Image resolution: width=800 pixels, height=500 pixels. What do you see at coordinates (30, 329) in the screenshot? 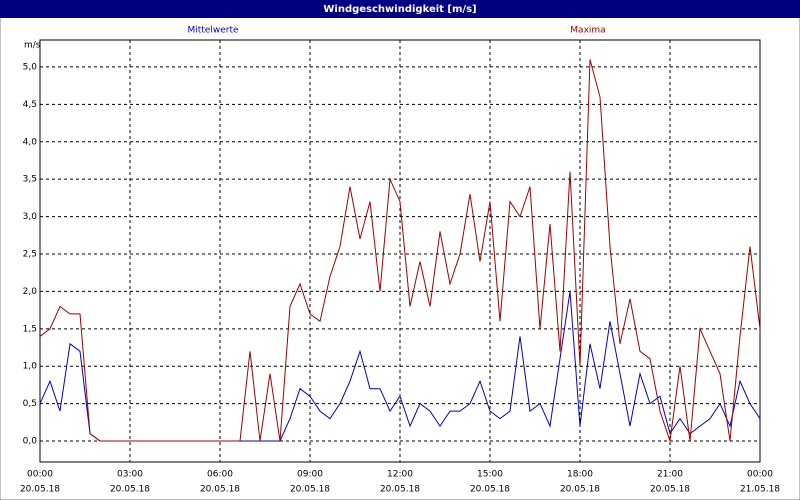
I see `y-tick-label: 1,5` at bounding box center [30, 329].